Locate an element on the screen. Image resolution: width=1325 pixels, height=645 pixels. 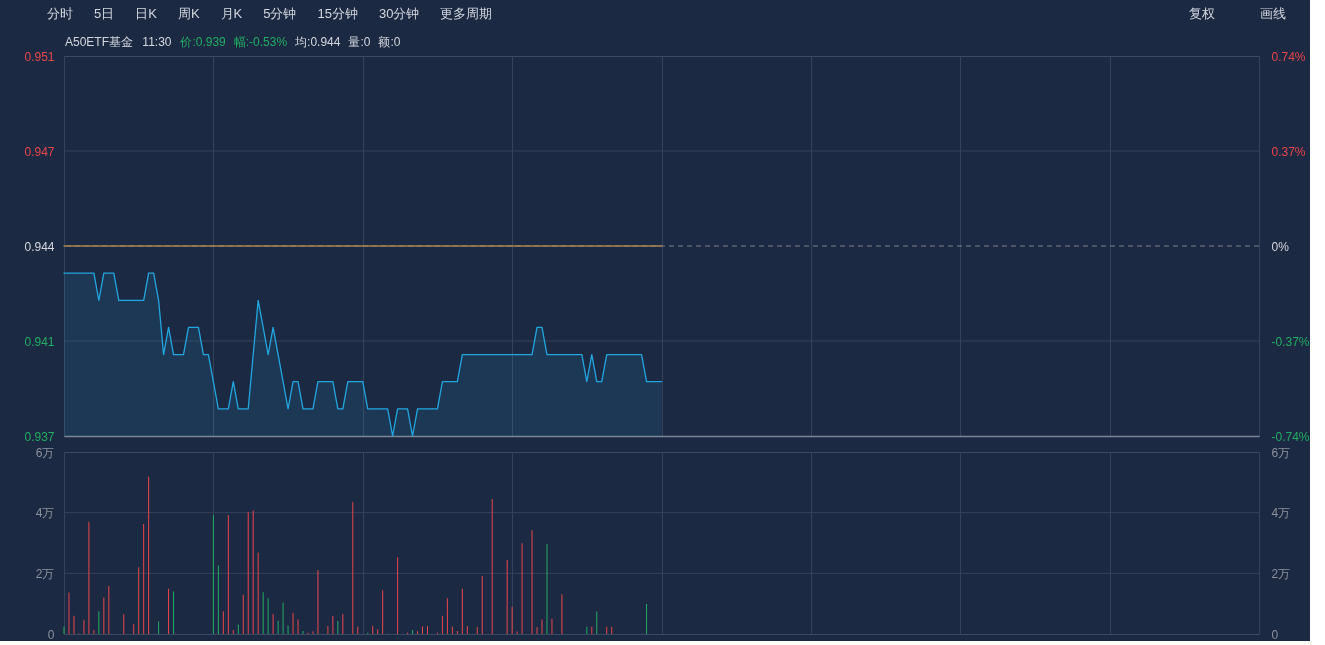
text: 周K is located at coordinates (188, 13).